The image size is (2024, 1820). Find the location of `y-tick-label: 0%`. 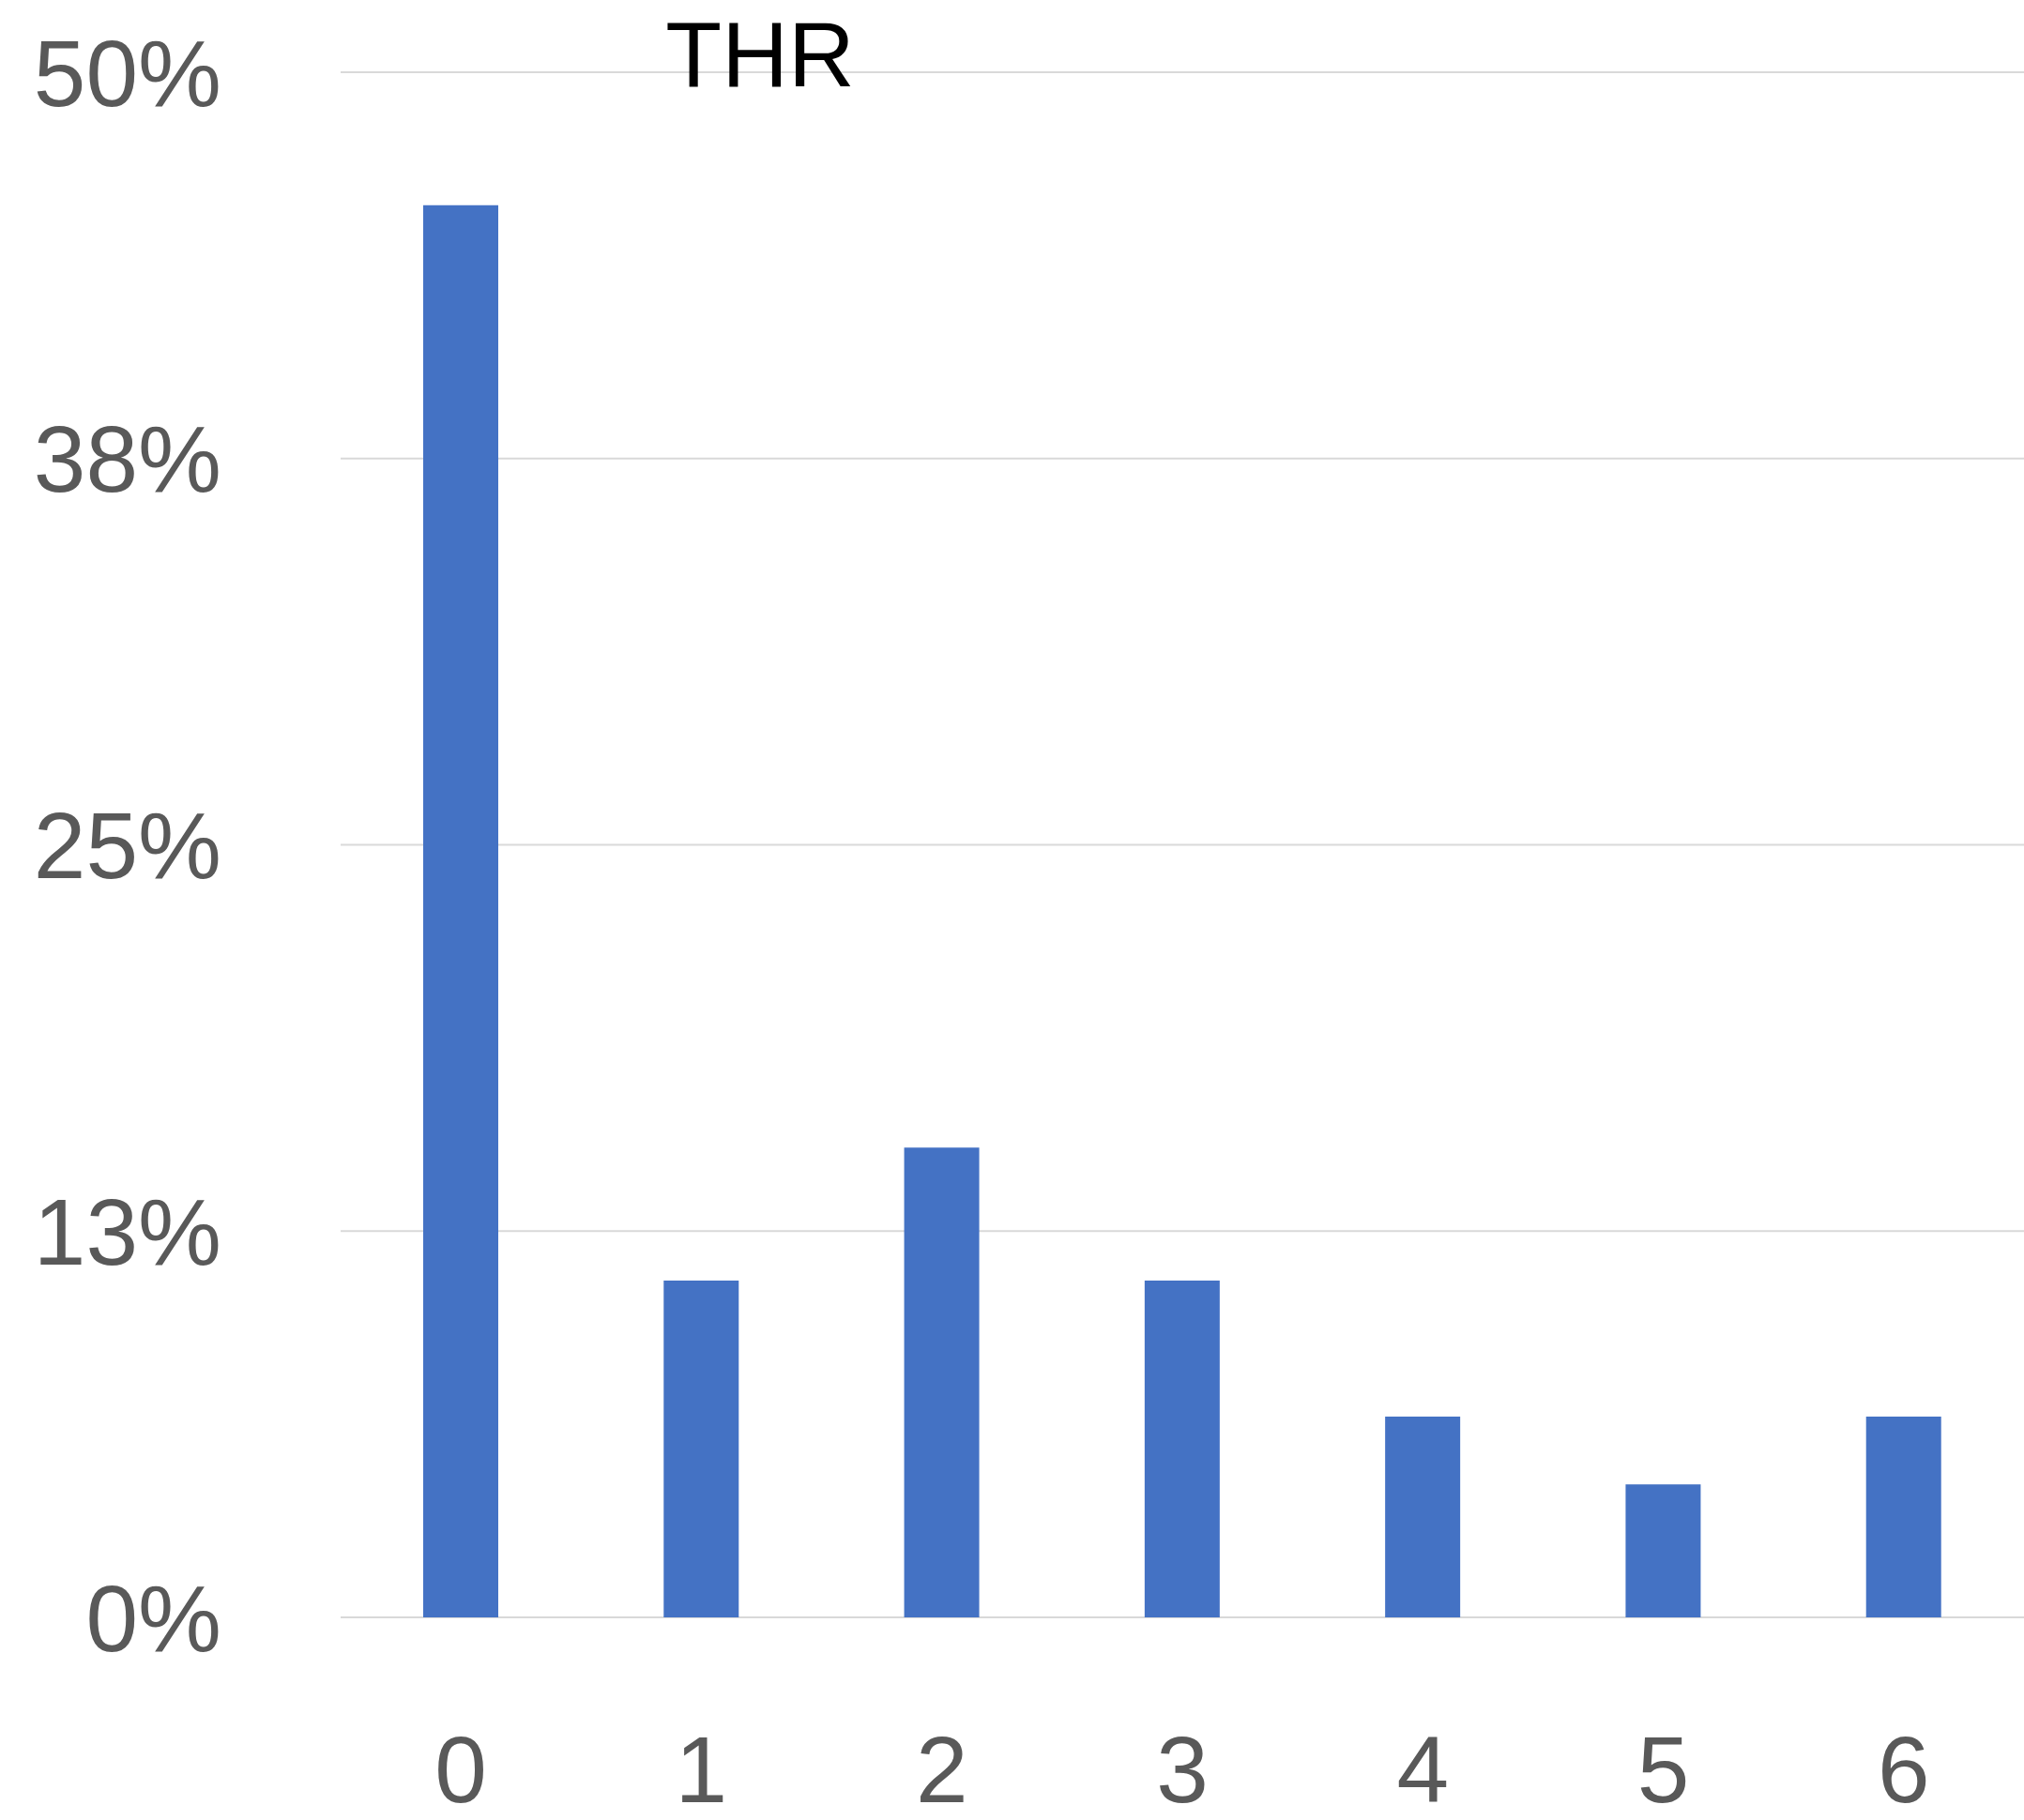

y-tick-label: 0% is located at coordinates (153, 1618).